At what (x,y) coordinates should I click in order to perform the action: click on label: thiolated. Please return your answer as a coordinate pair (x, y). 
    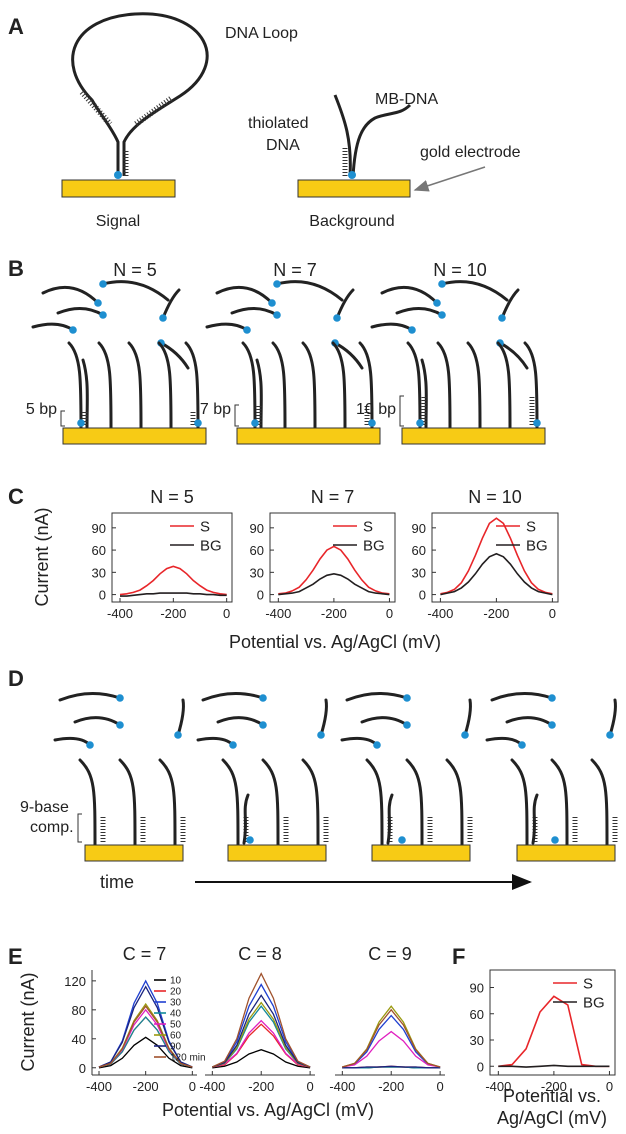
    Looking at the image, I should click on (278, 123).